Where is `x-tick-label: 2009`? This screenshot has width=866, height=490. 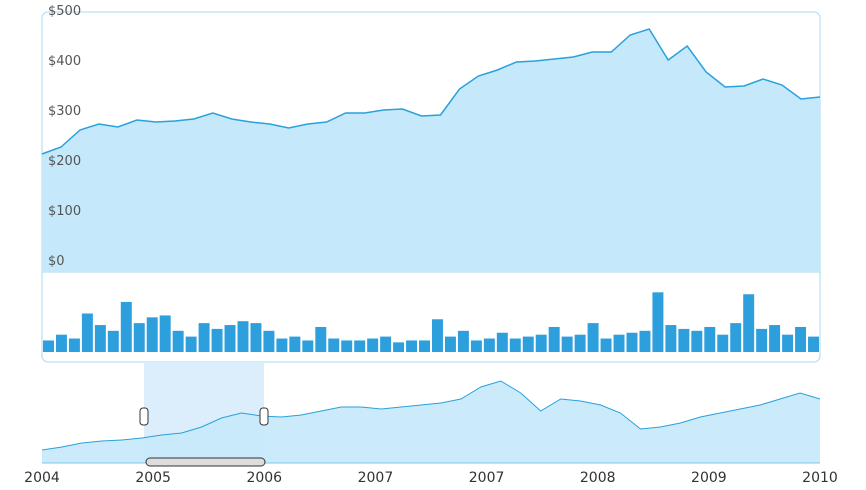 x-tick-label: 2009 is located at coordinates (709, 478).